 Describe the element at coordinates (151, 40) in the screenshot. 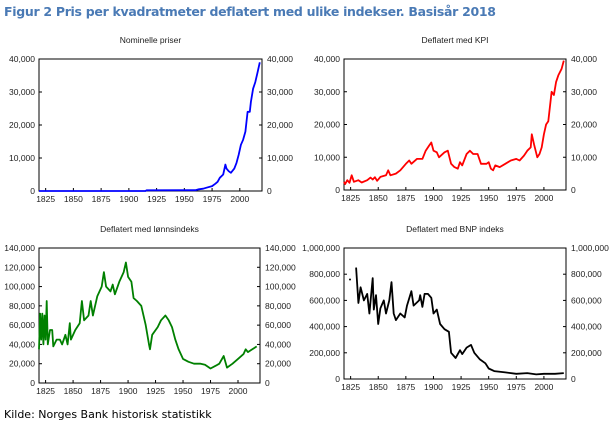

I see `panel-title: Nominelle priser` at that location.